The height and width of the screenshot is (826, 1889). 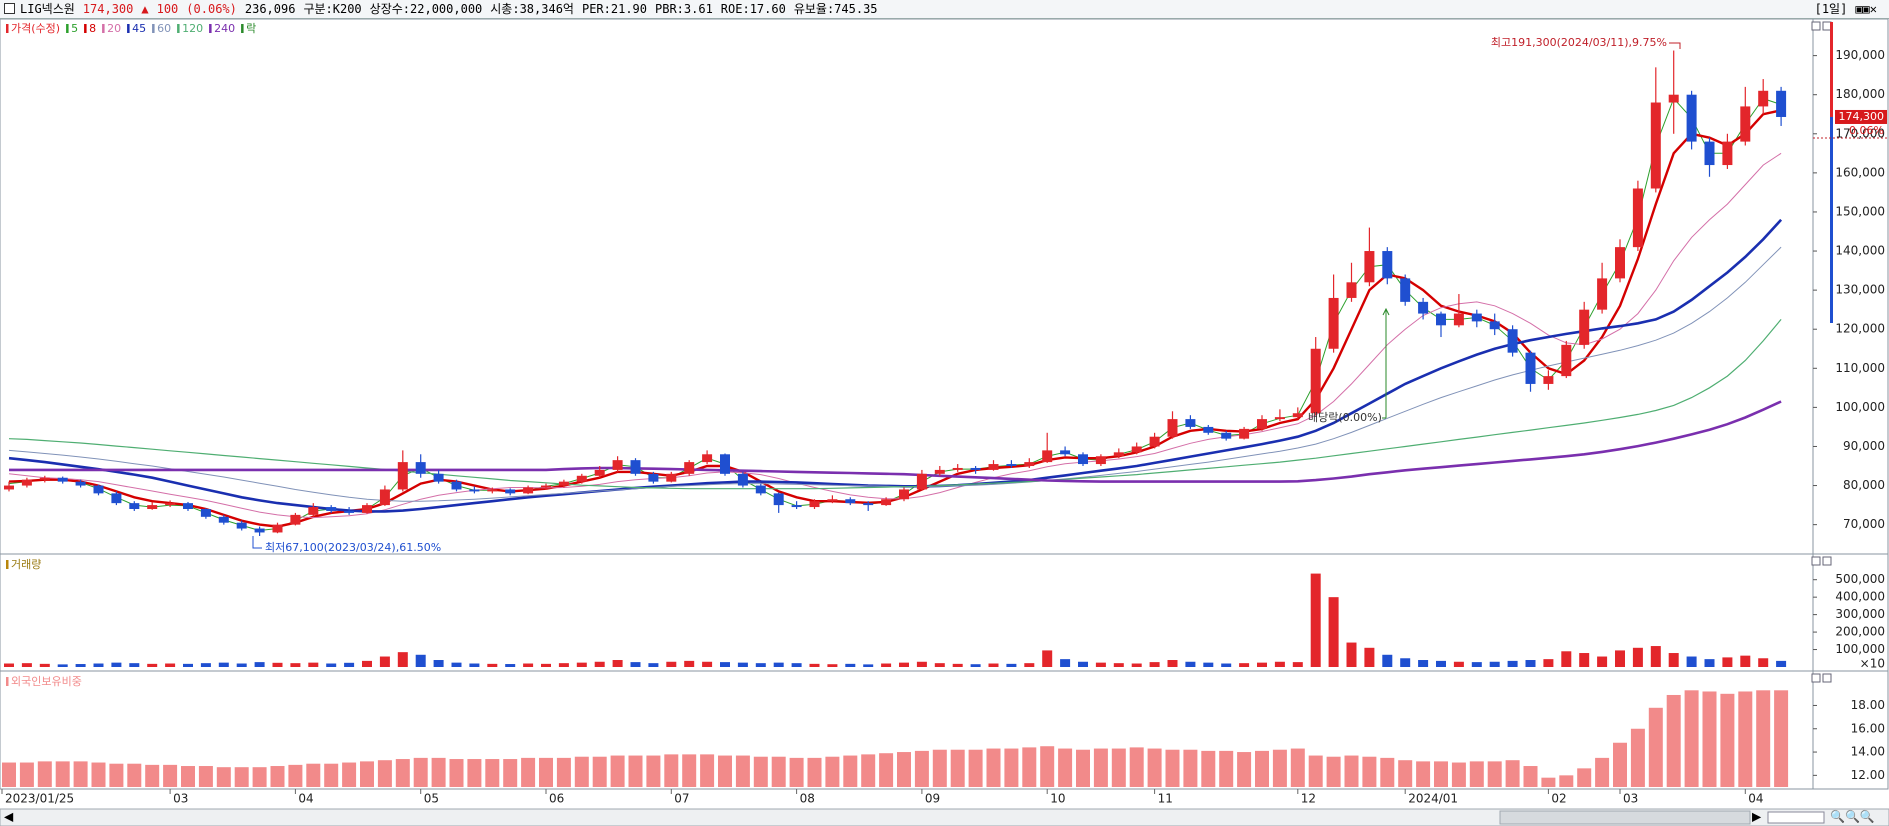 What do you see at coordinates (1796, 817) in the screenshot?
I see `zoom-slider` at bounding box center [1796, 817].